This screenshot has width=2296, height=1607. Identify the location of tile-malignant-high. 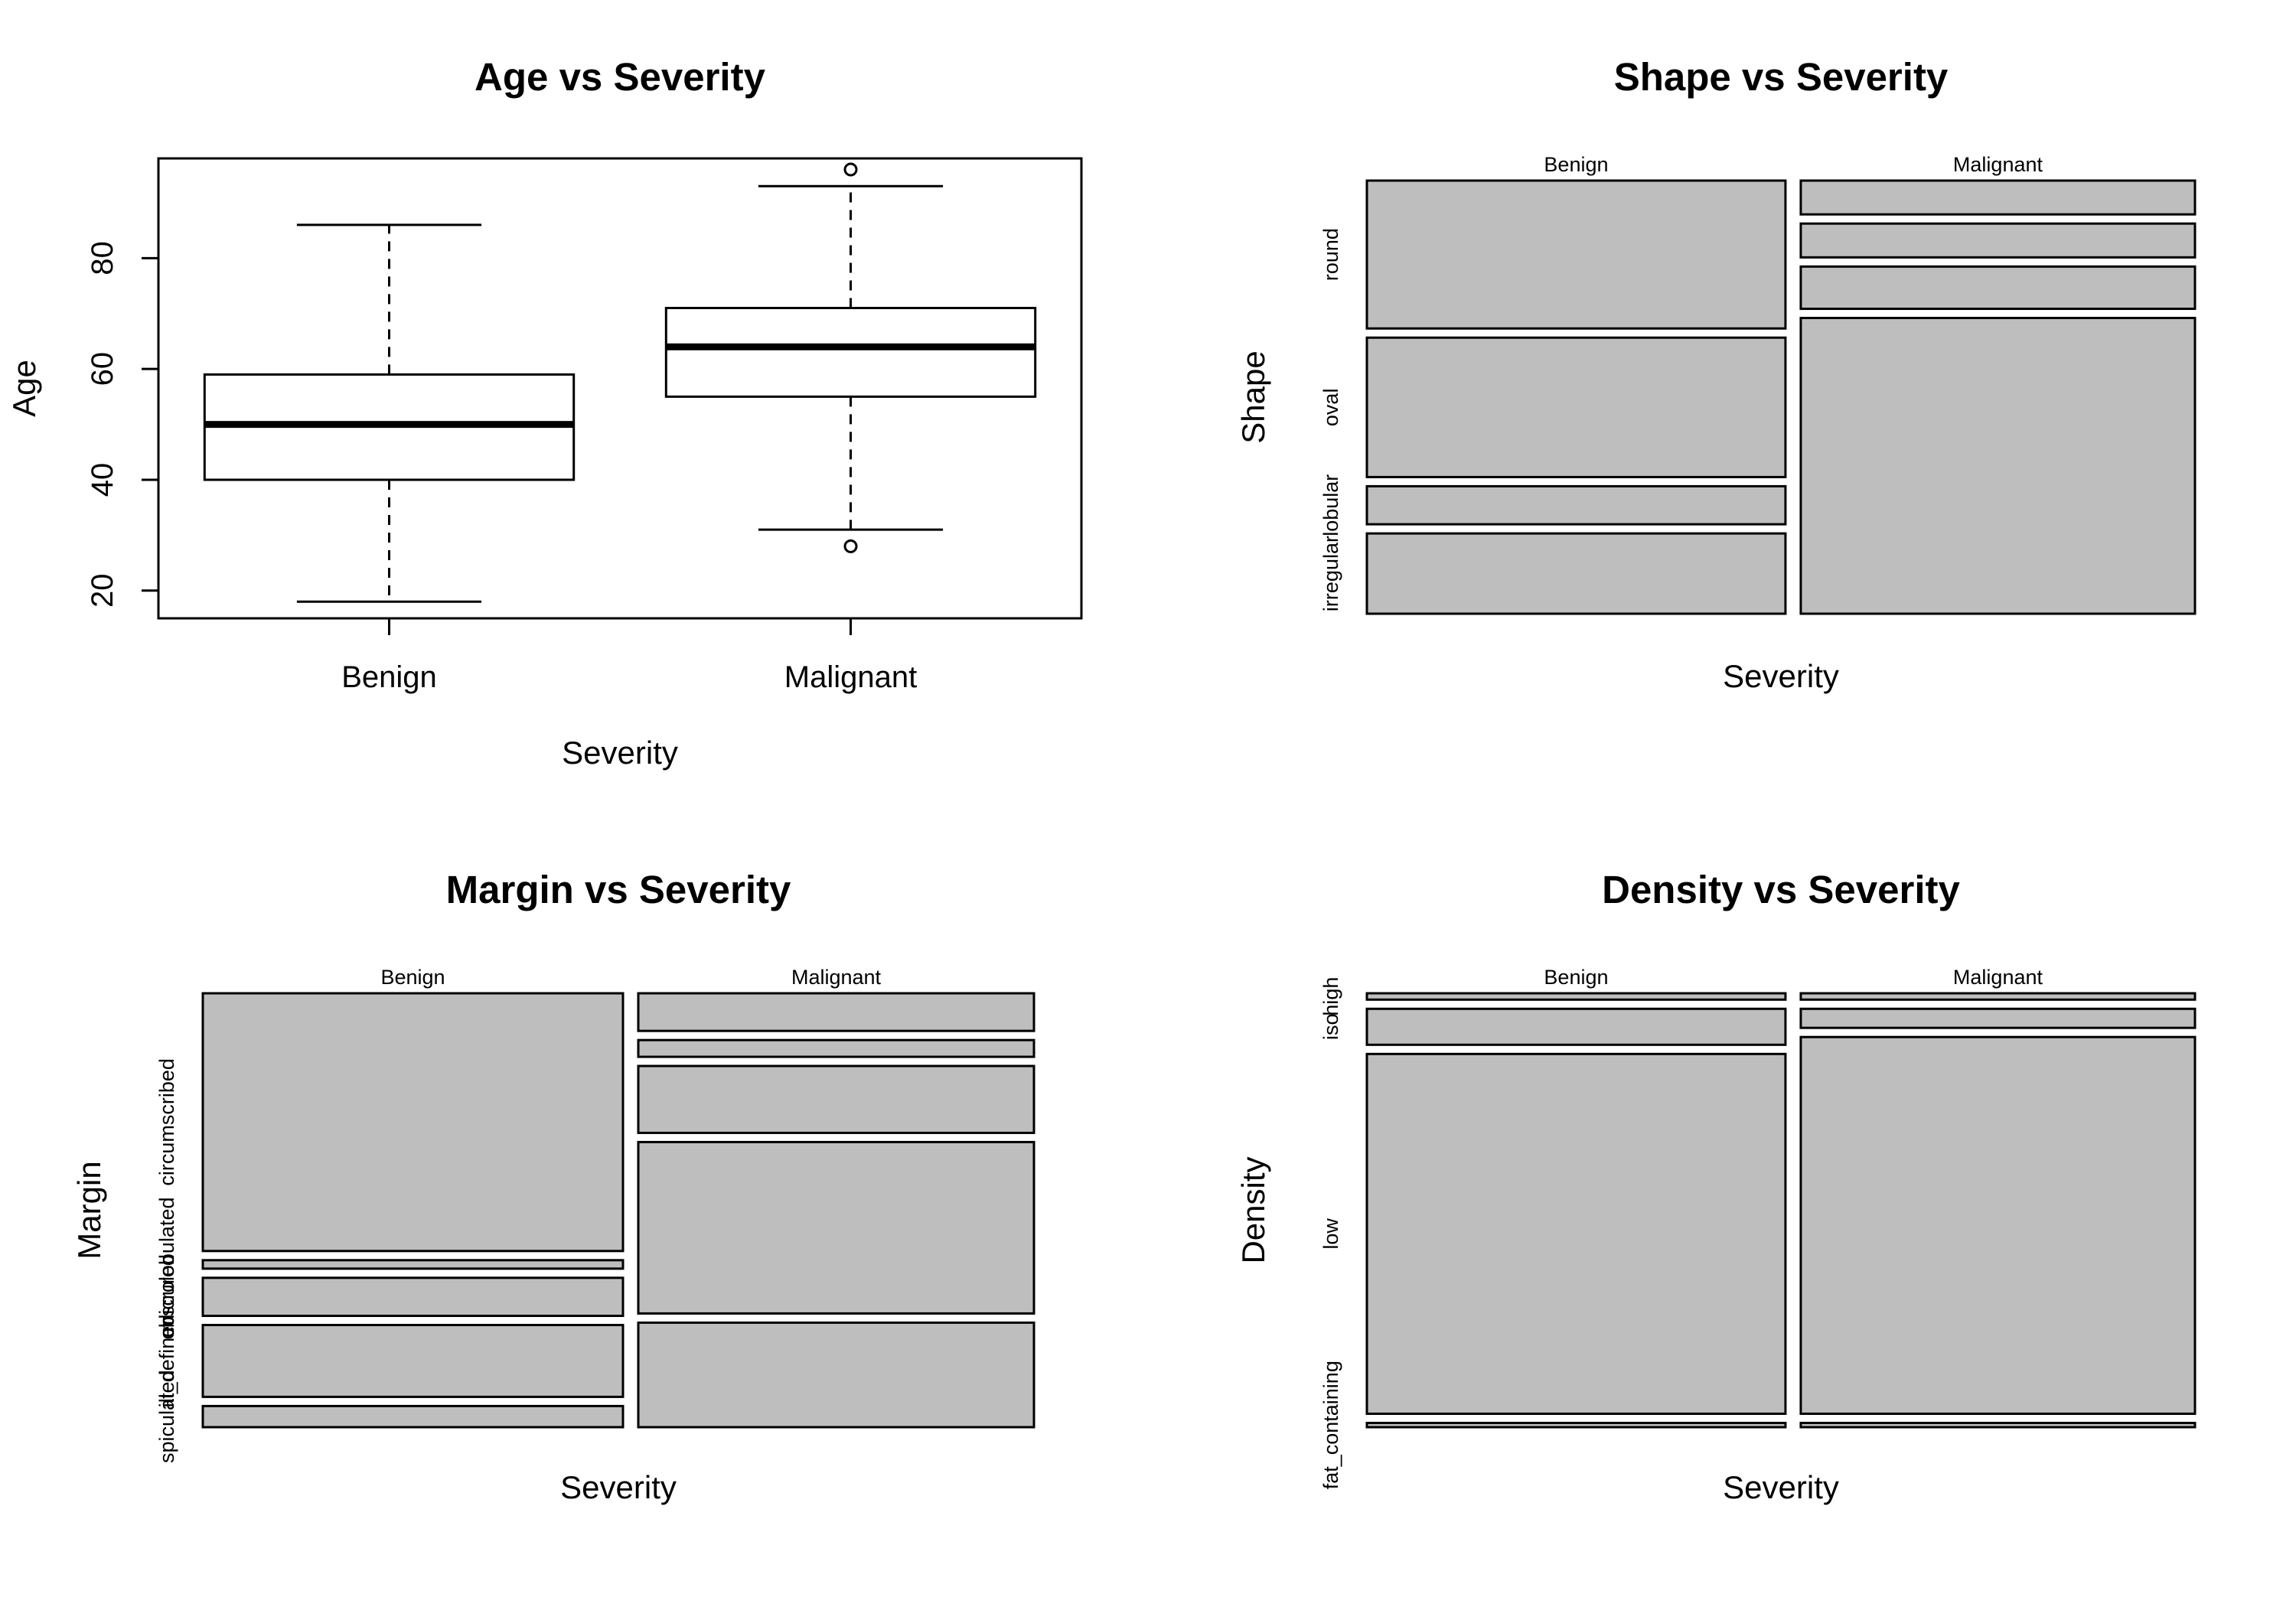
(1998, 996).